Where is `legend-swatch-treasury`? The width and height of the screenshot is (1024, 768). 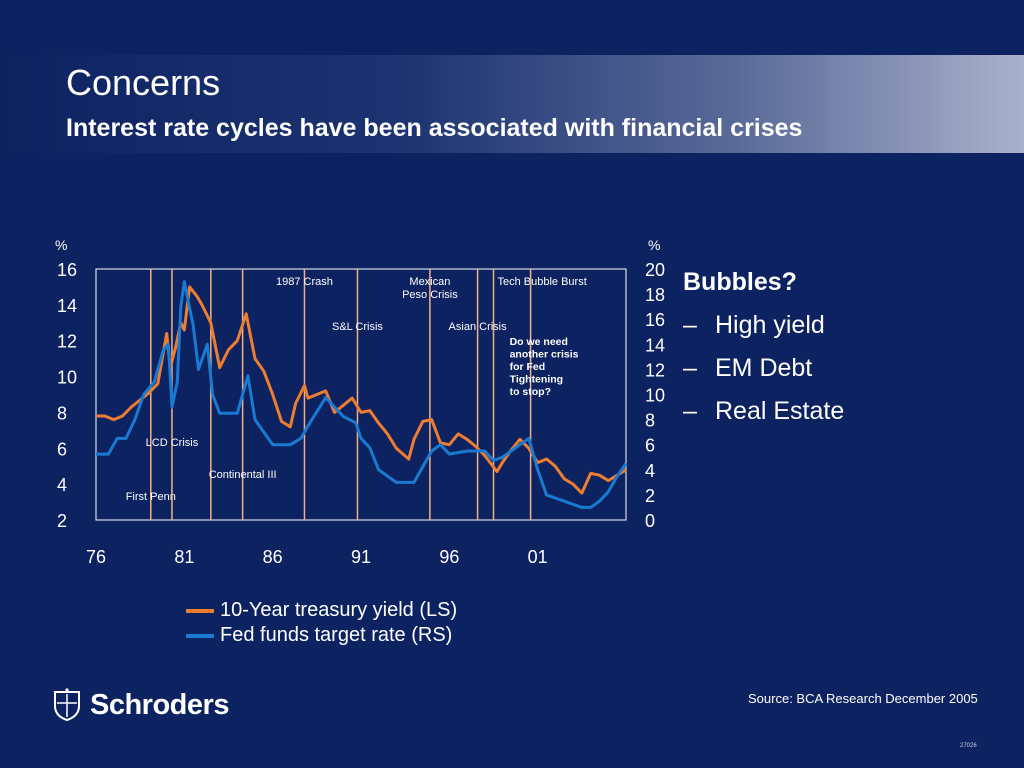
legend-swatch-treasury is located at coordinates (200, 610).